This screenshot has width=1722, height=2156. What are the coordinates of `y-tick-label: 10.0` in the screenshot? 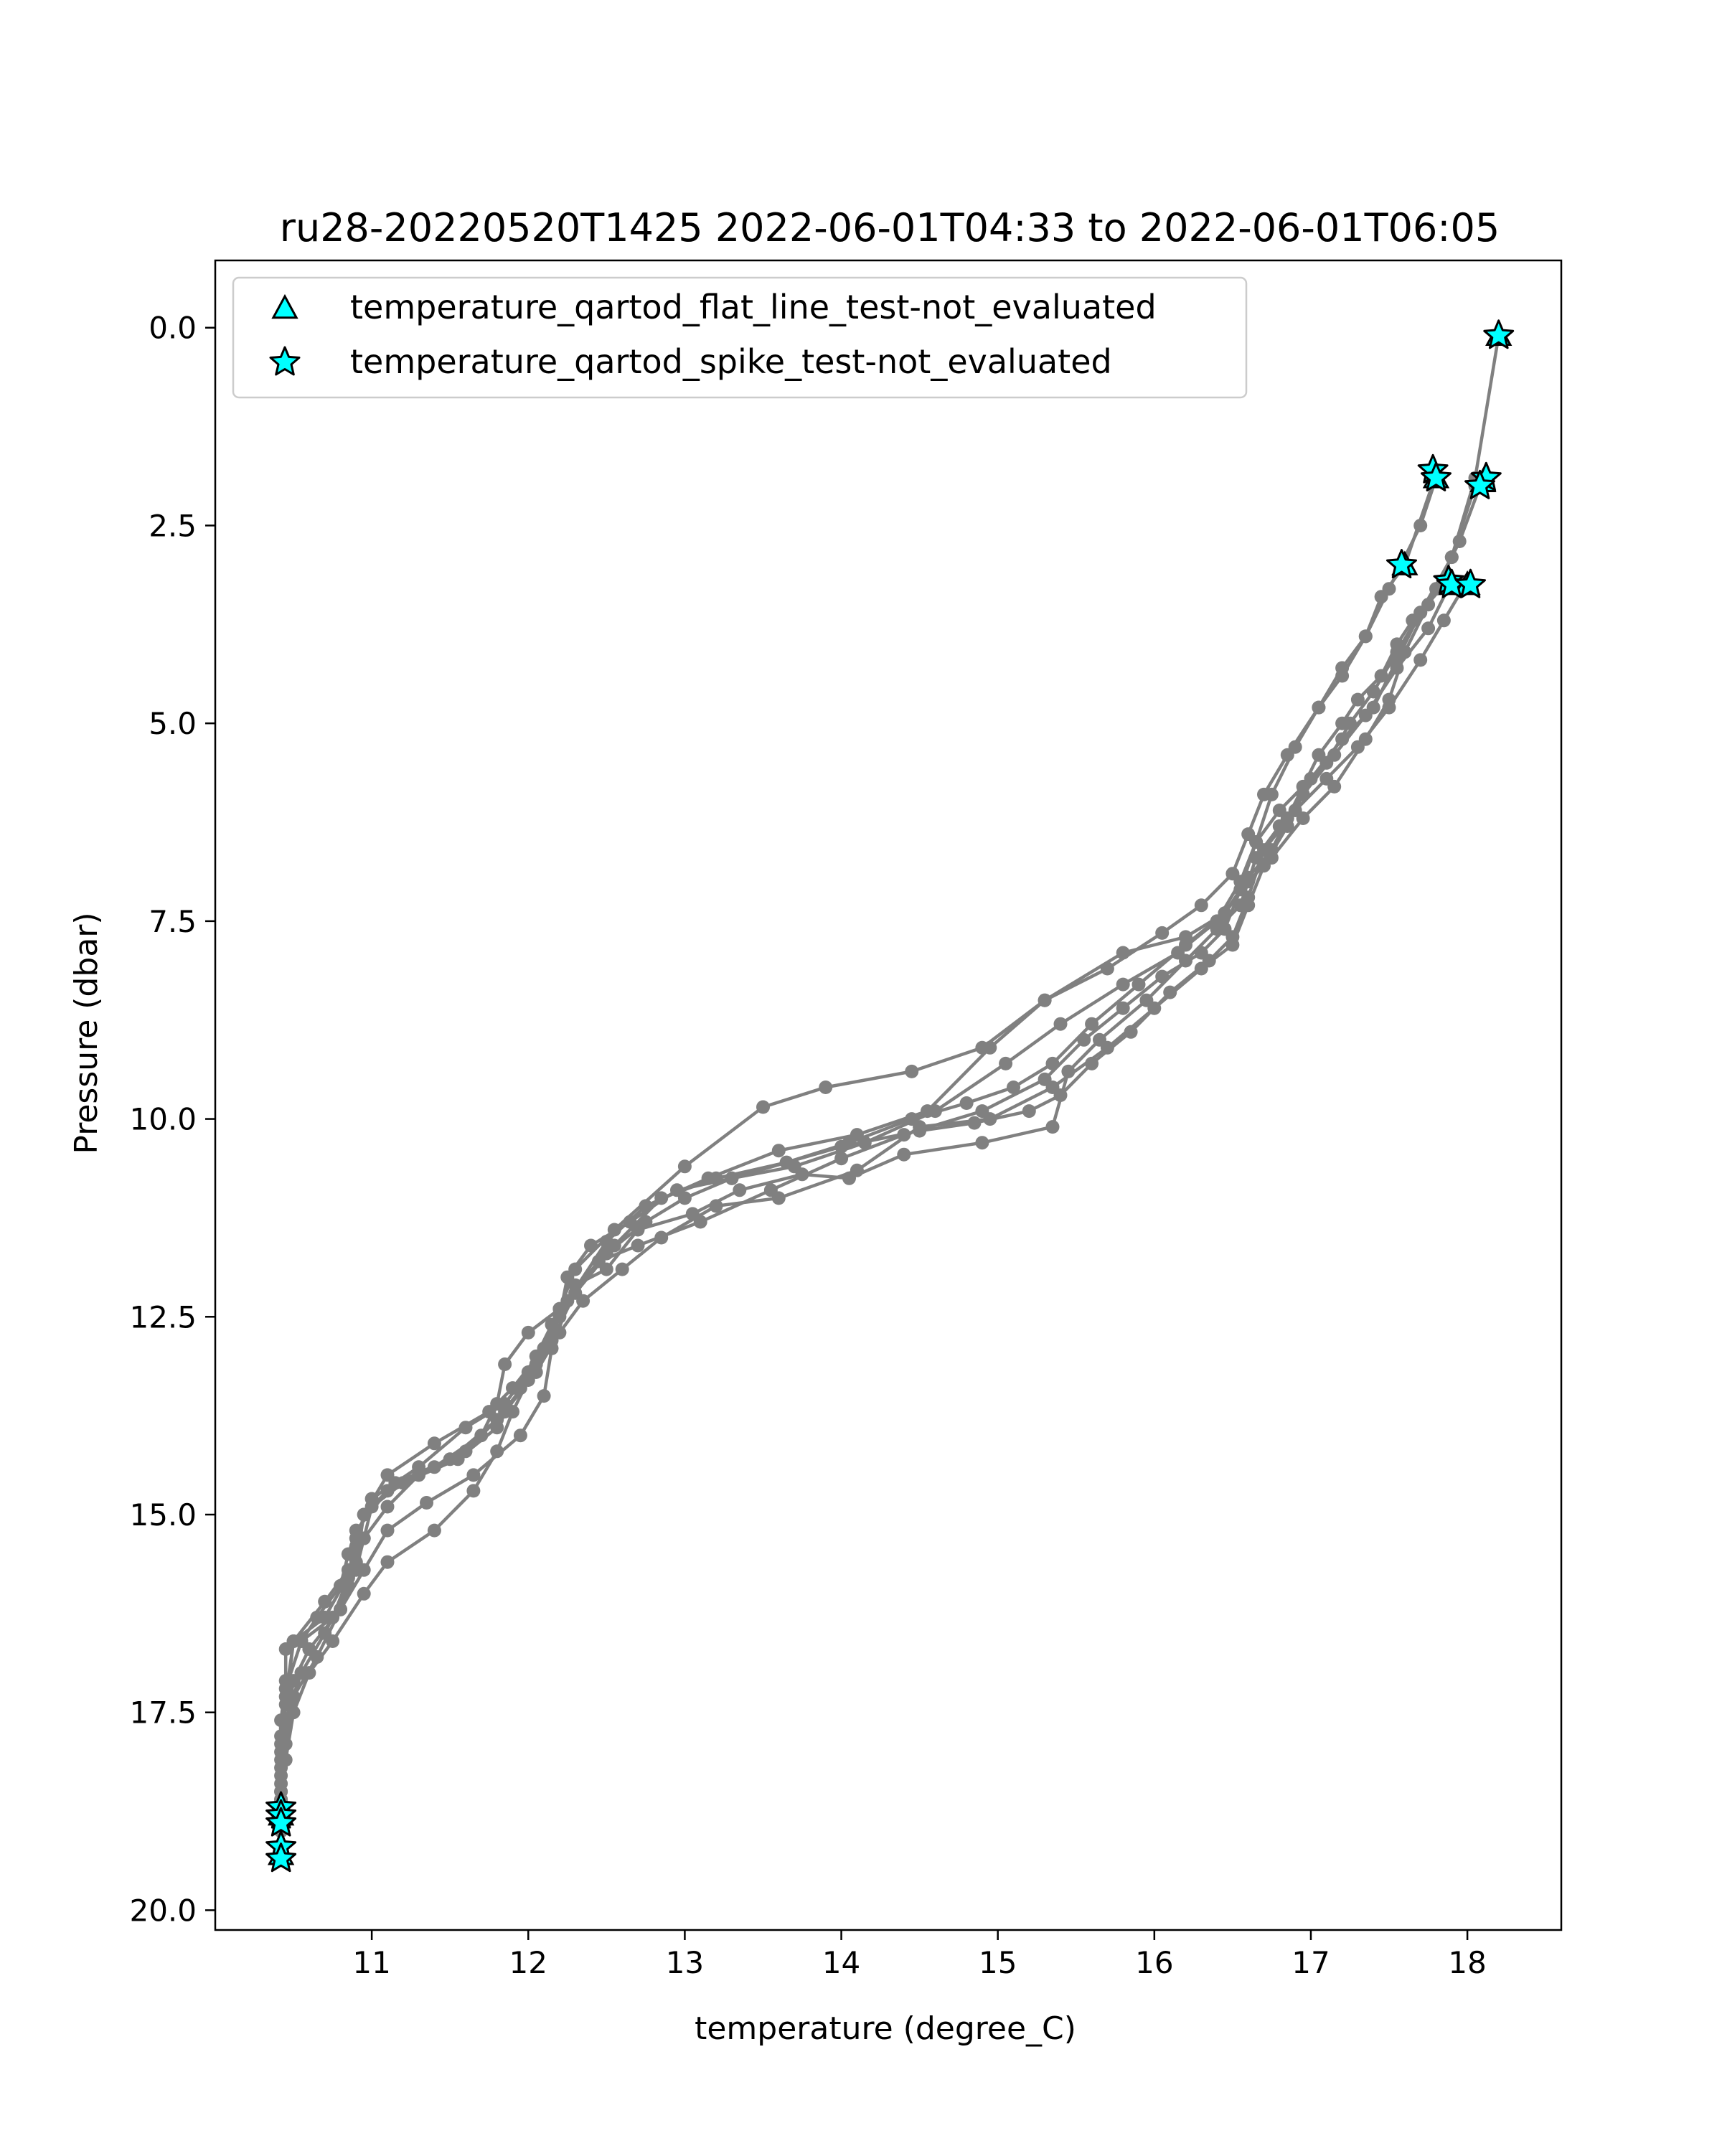 It's located at (163, 1119).